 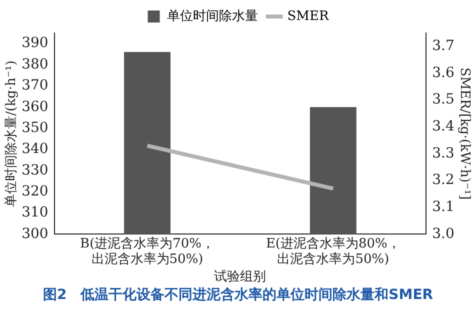 I want to click on y2-axis-title: SMER/[kg·(kW·h)⁻¹], so click(x=464, y=133).